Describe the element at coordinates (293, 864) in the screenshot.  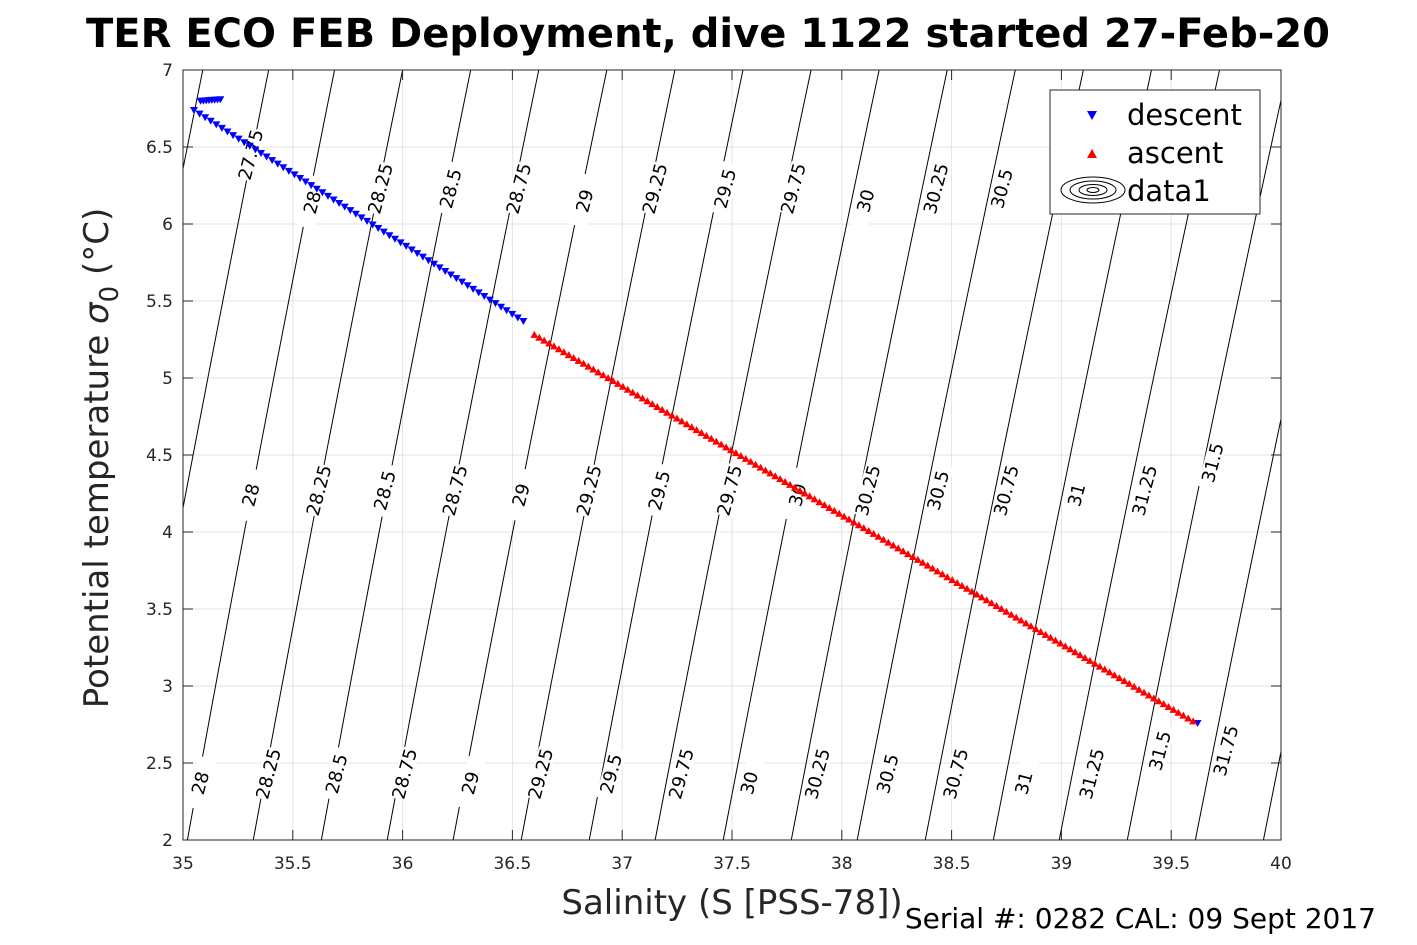
I see `x-tick-label: 35.5` at that location.